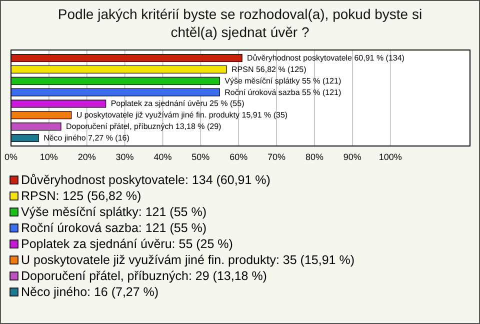  Describe the element at coordinates (269, 69) in the screenshot. I see `category-label: RPSN 56,82 % (125)` at that location.